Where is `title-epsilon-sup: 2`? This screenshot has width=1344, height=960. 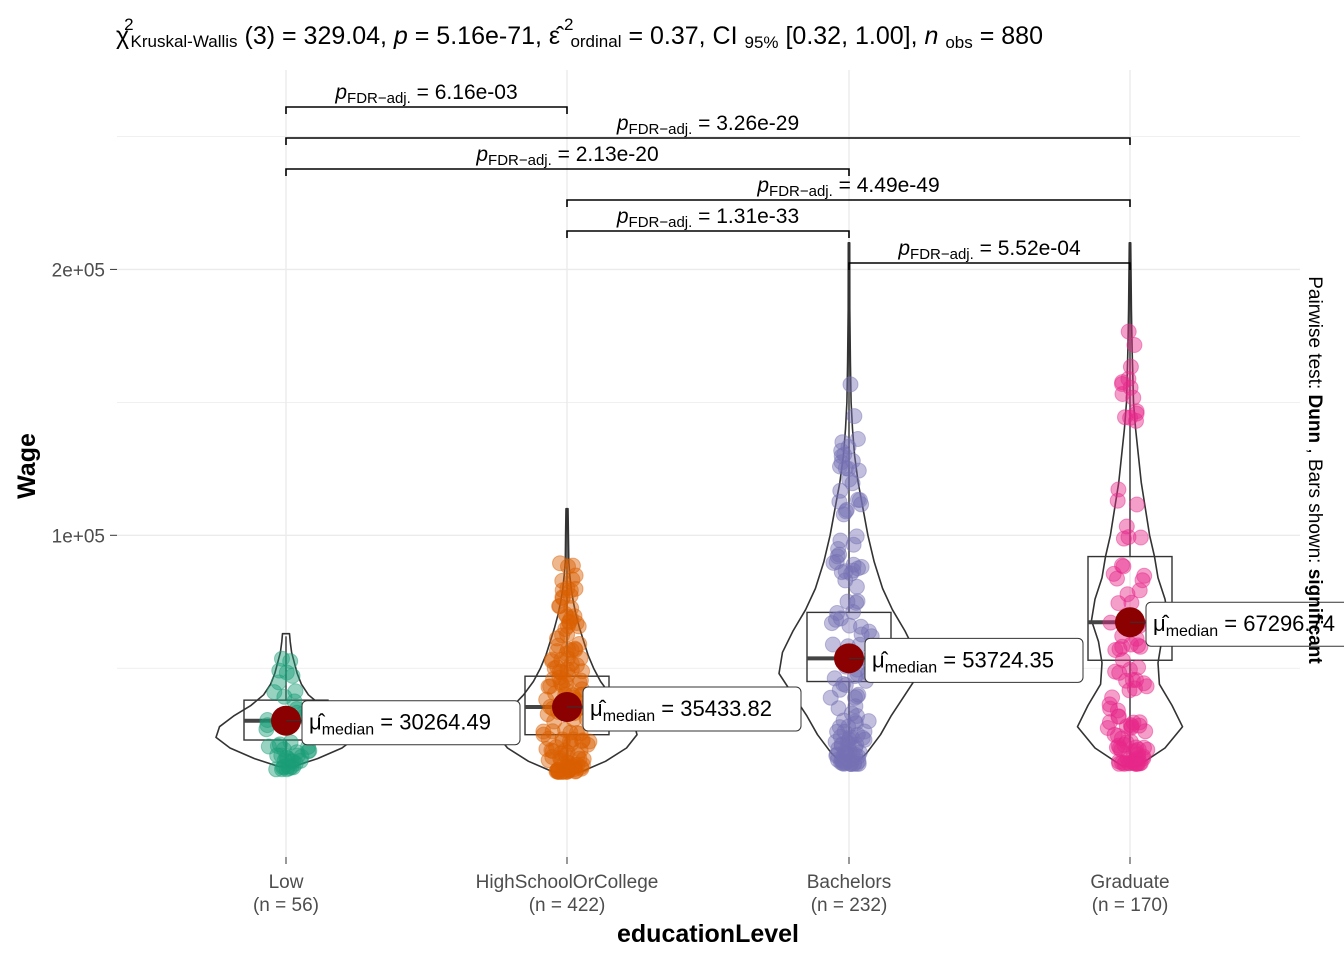
title-epsilon-sup: 2 is located at coordinates (568, 24).